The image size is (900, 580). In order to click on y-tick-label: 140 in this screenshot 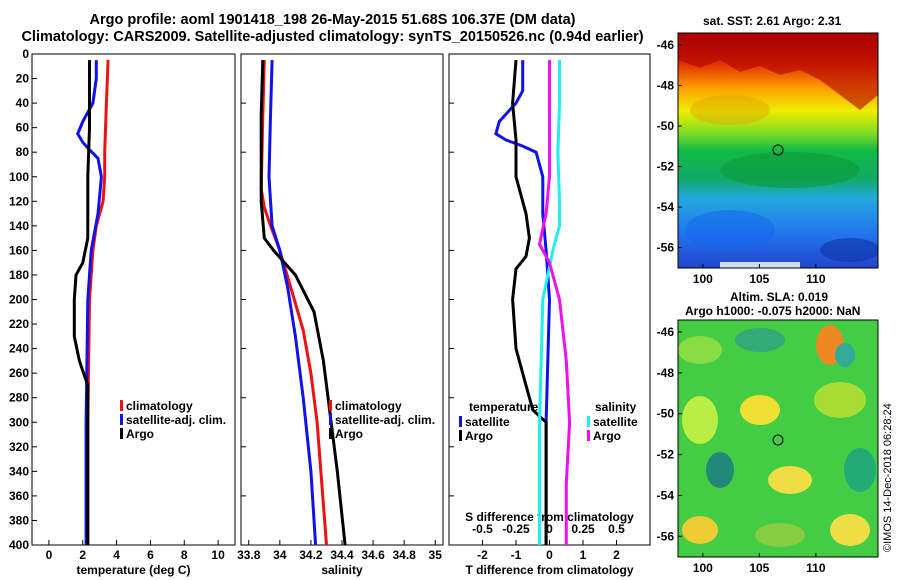, I will do `click(19, 226)`.